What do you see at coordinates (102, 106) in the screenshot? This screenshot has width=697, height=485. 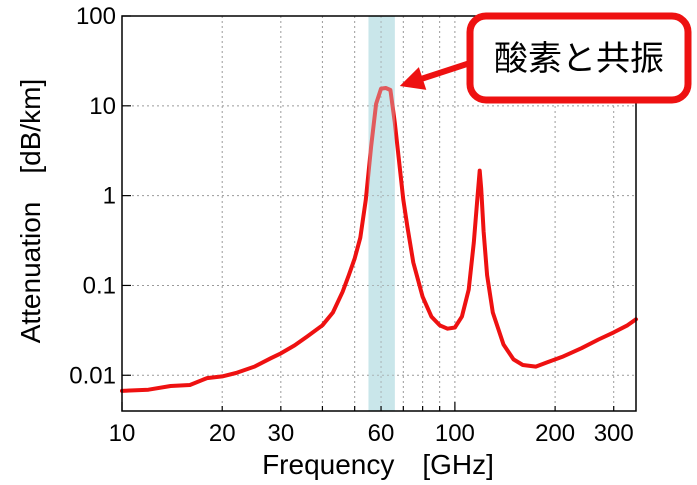 I see `y-tick-label: 10` at bounding box center [102, 106].